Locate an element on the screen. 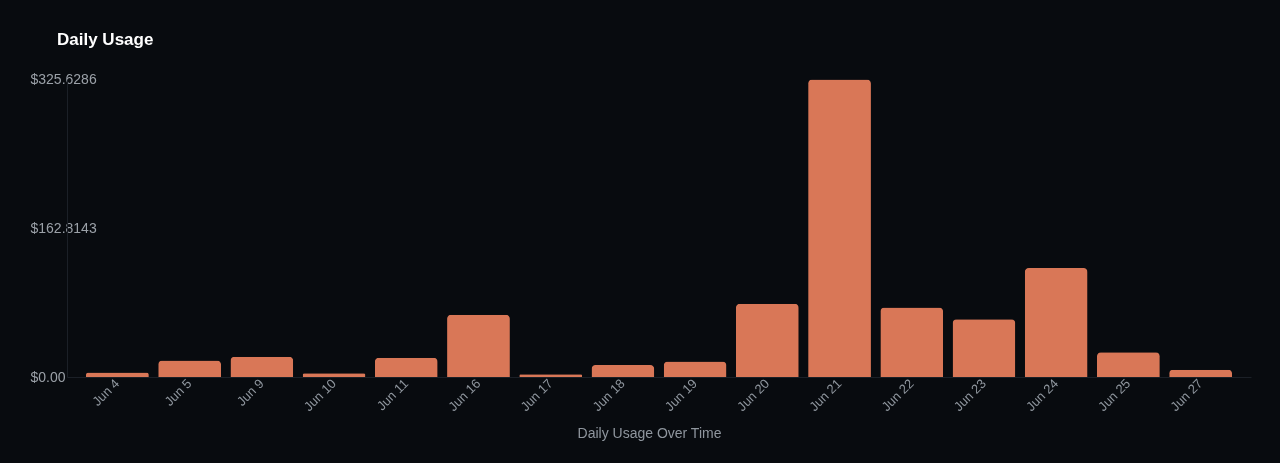 Image resolution: width=1280 pixels, height=463 pixels. chart-title: Daily Usage is located at coordinates (105, 39).